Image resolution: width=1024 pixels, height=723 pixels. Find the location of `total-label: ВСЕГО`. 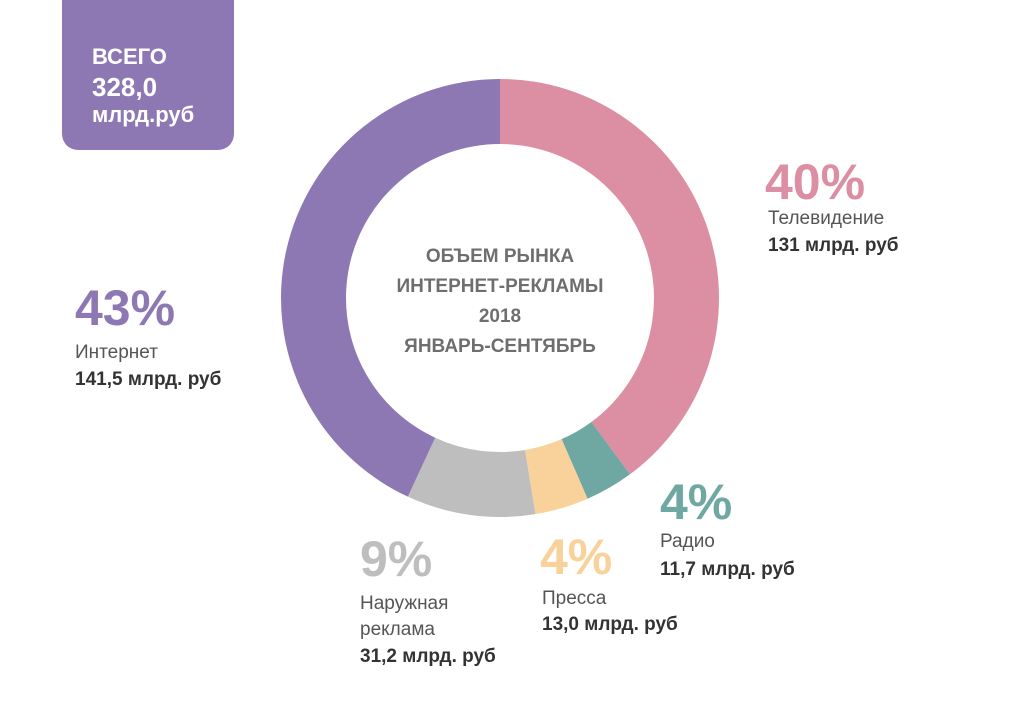

total-label: ВСЕГО is located at coordinates (129, 56).